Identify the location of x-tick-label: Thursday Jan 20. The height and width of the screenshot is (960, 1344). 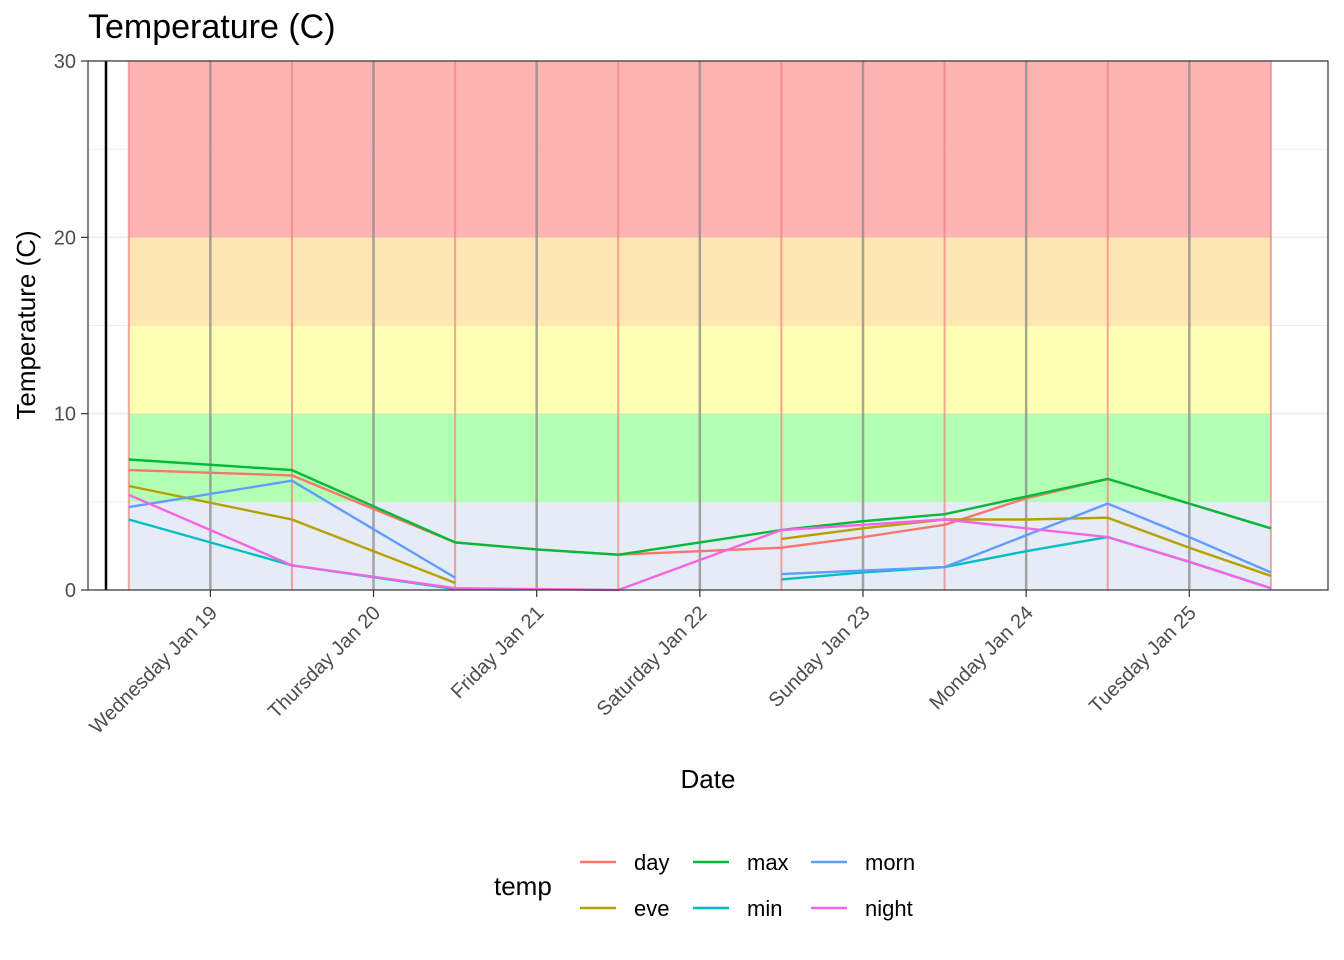
(324, 662).